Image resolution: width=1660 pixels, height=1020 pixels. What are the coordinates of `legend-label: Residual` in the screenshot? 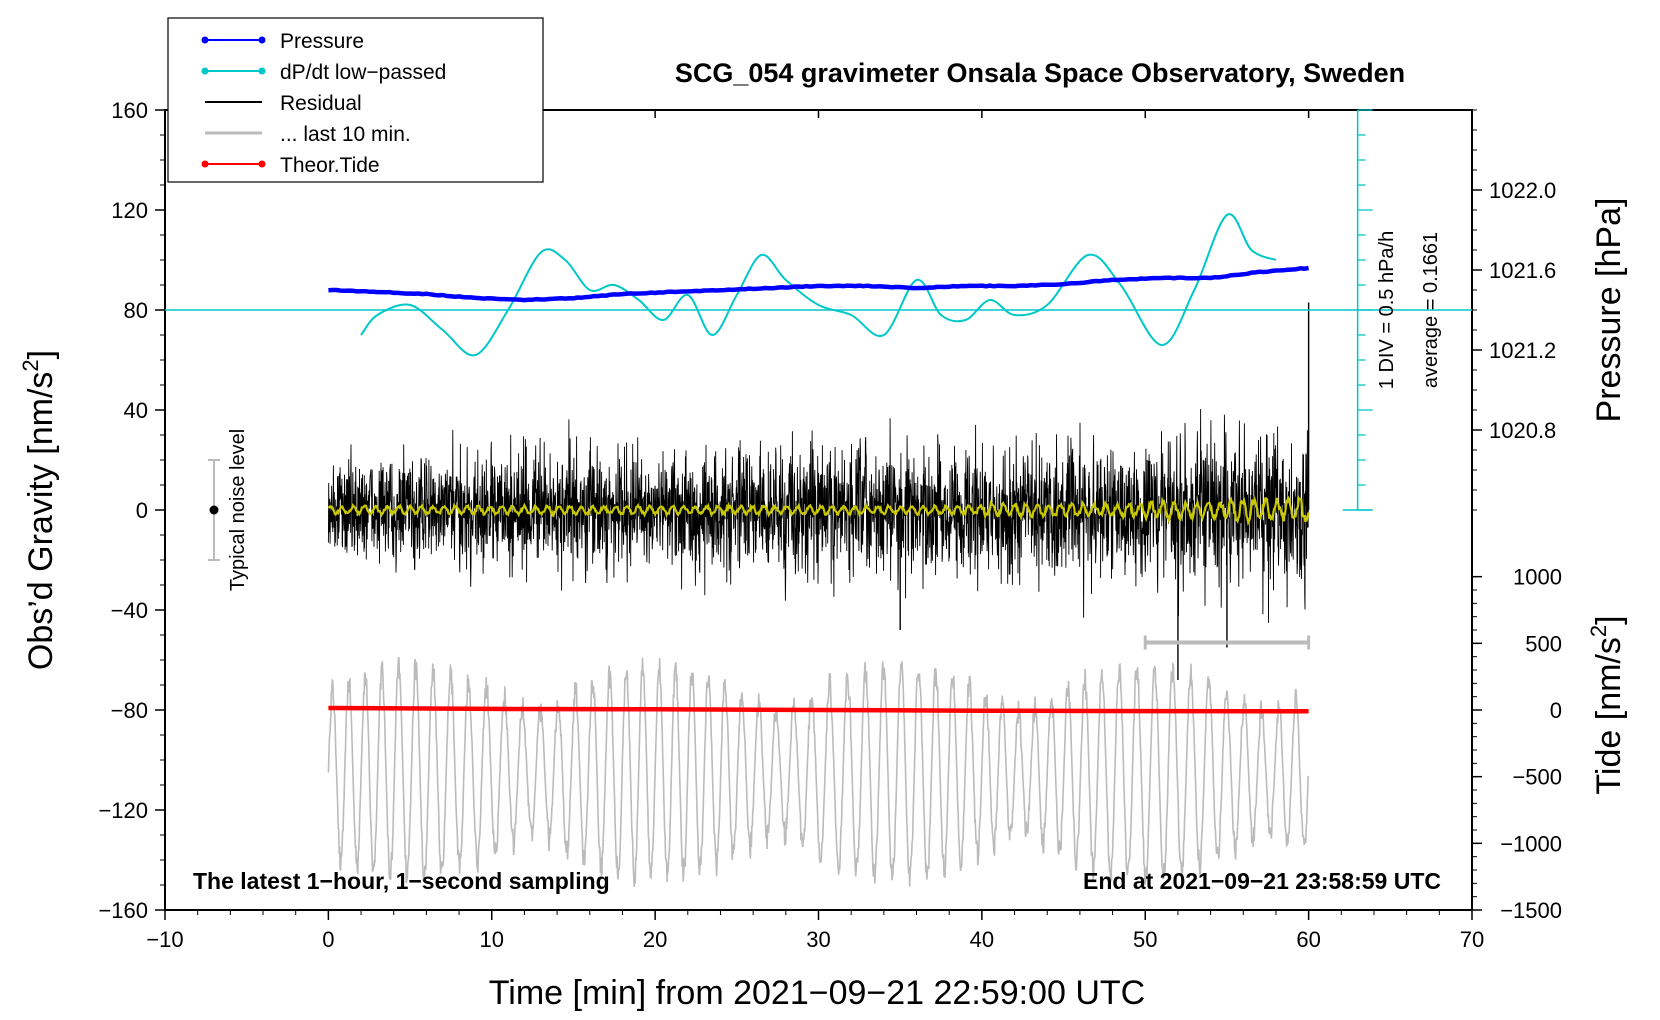 It's located at (321, 103).